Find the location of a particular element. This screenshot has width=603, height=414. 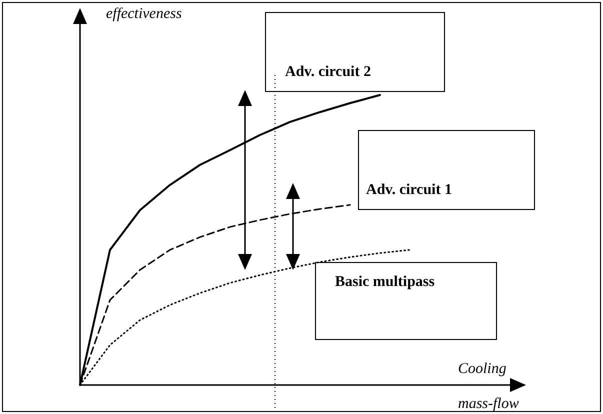

series-label: Adv. circuit 1 is located at coordinates (409, 190).